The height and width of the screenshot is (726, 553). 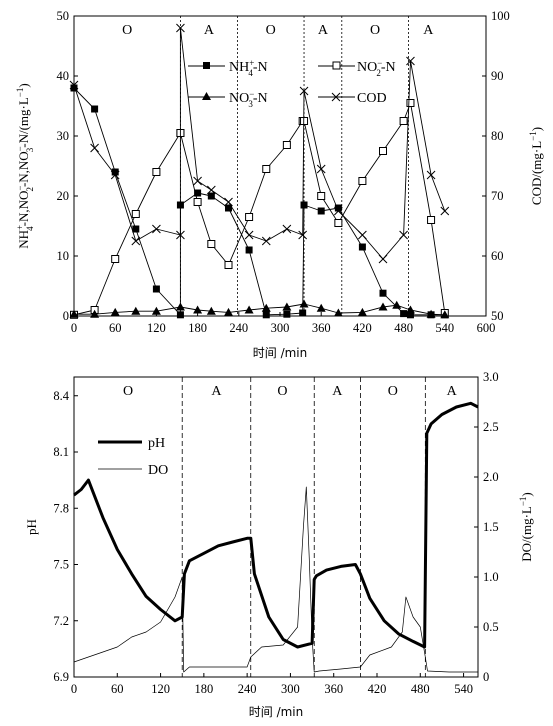 What do you see at coordinates (352, 98) in the screenshot?
I see `legend-item-cod: COD` at bounding box center [352, 98].